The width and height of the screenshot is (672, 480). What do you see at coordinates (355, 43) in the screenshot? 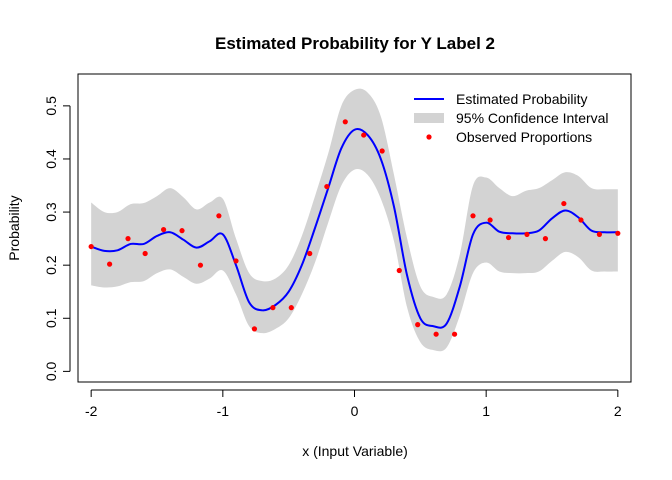
I see `chart-title: Estimated Probability for Y Label 2` at bounding box center [355, 43].